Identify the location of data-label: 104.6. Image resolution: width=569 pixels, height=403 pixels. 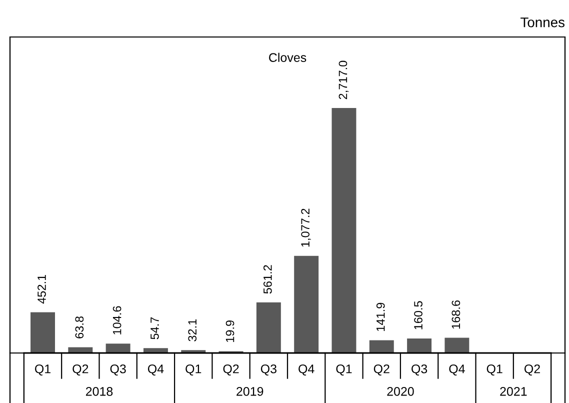
(117, 320).